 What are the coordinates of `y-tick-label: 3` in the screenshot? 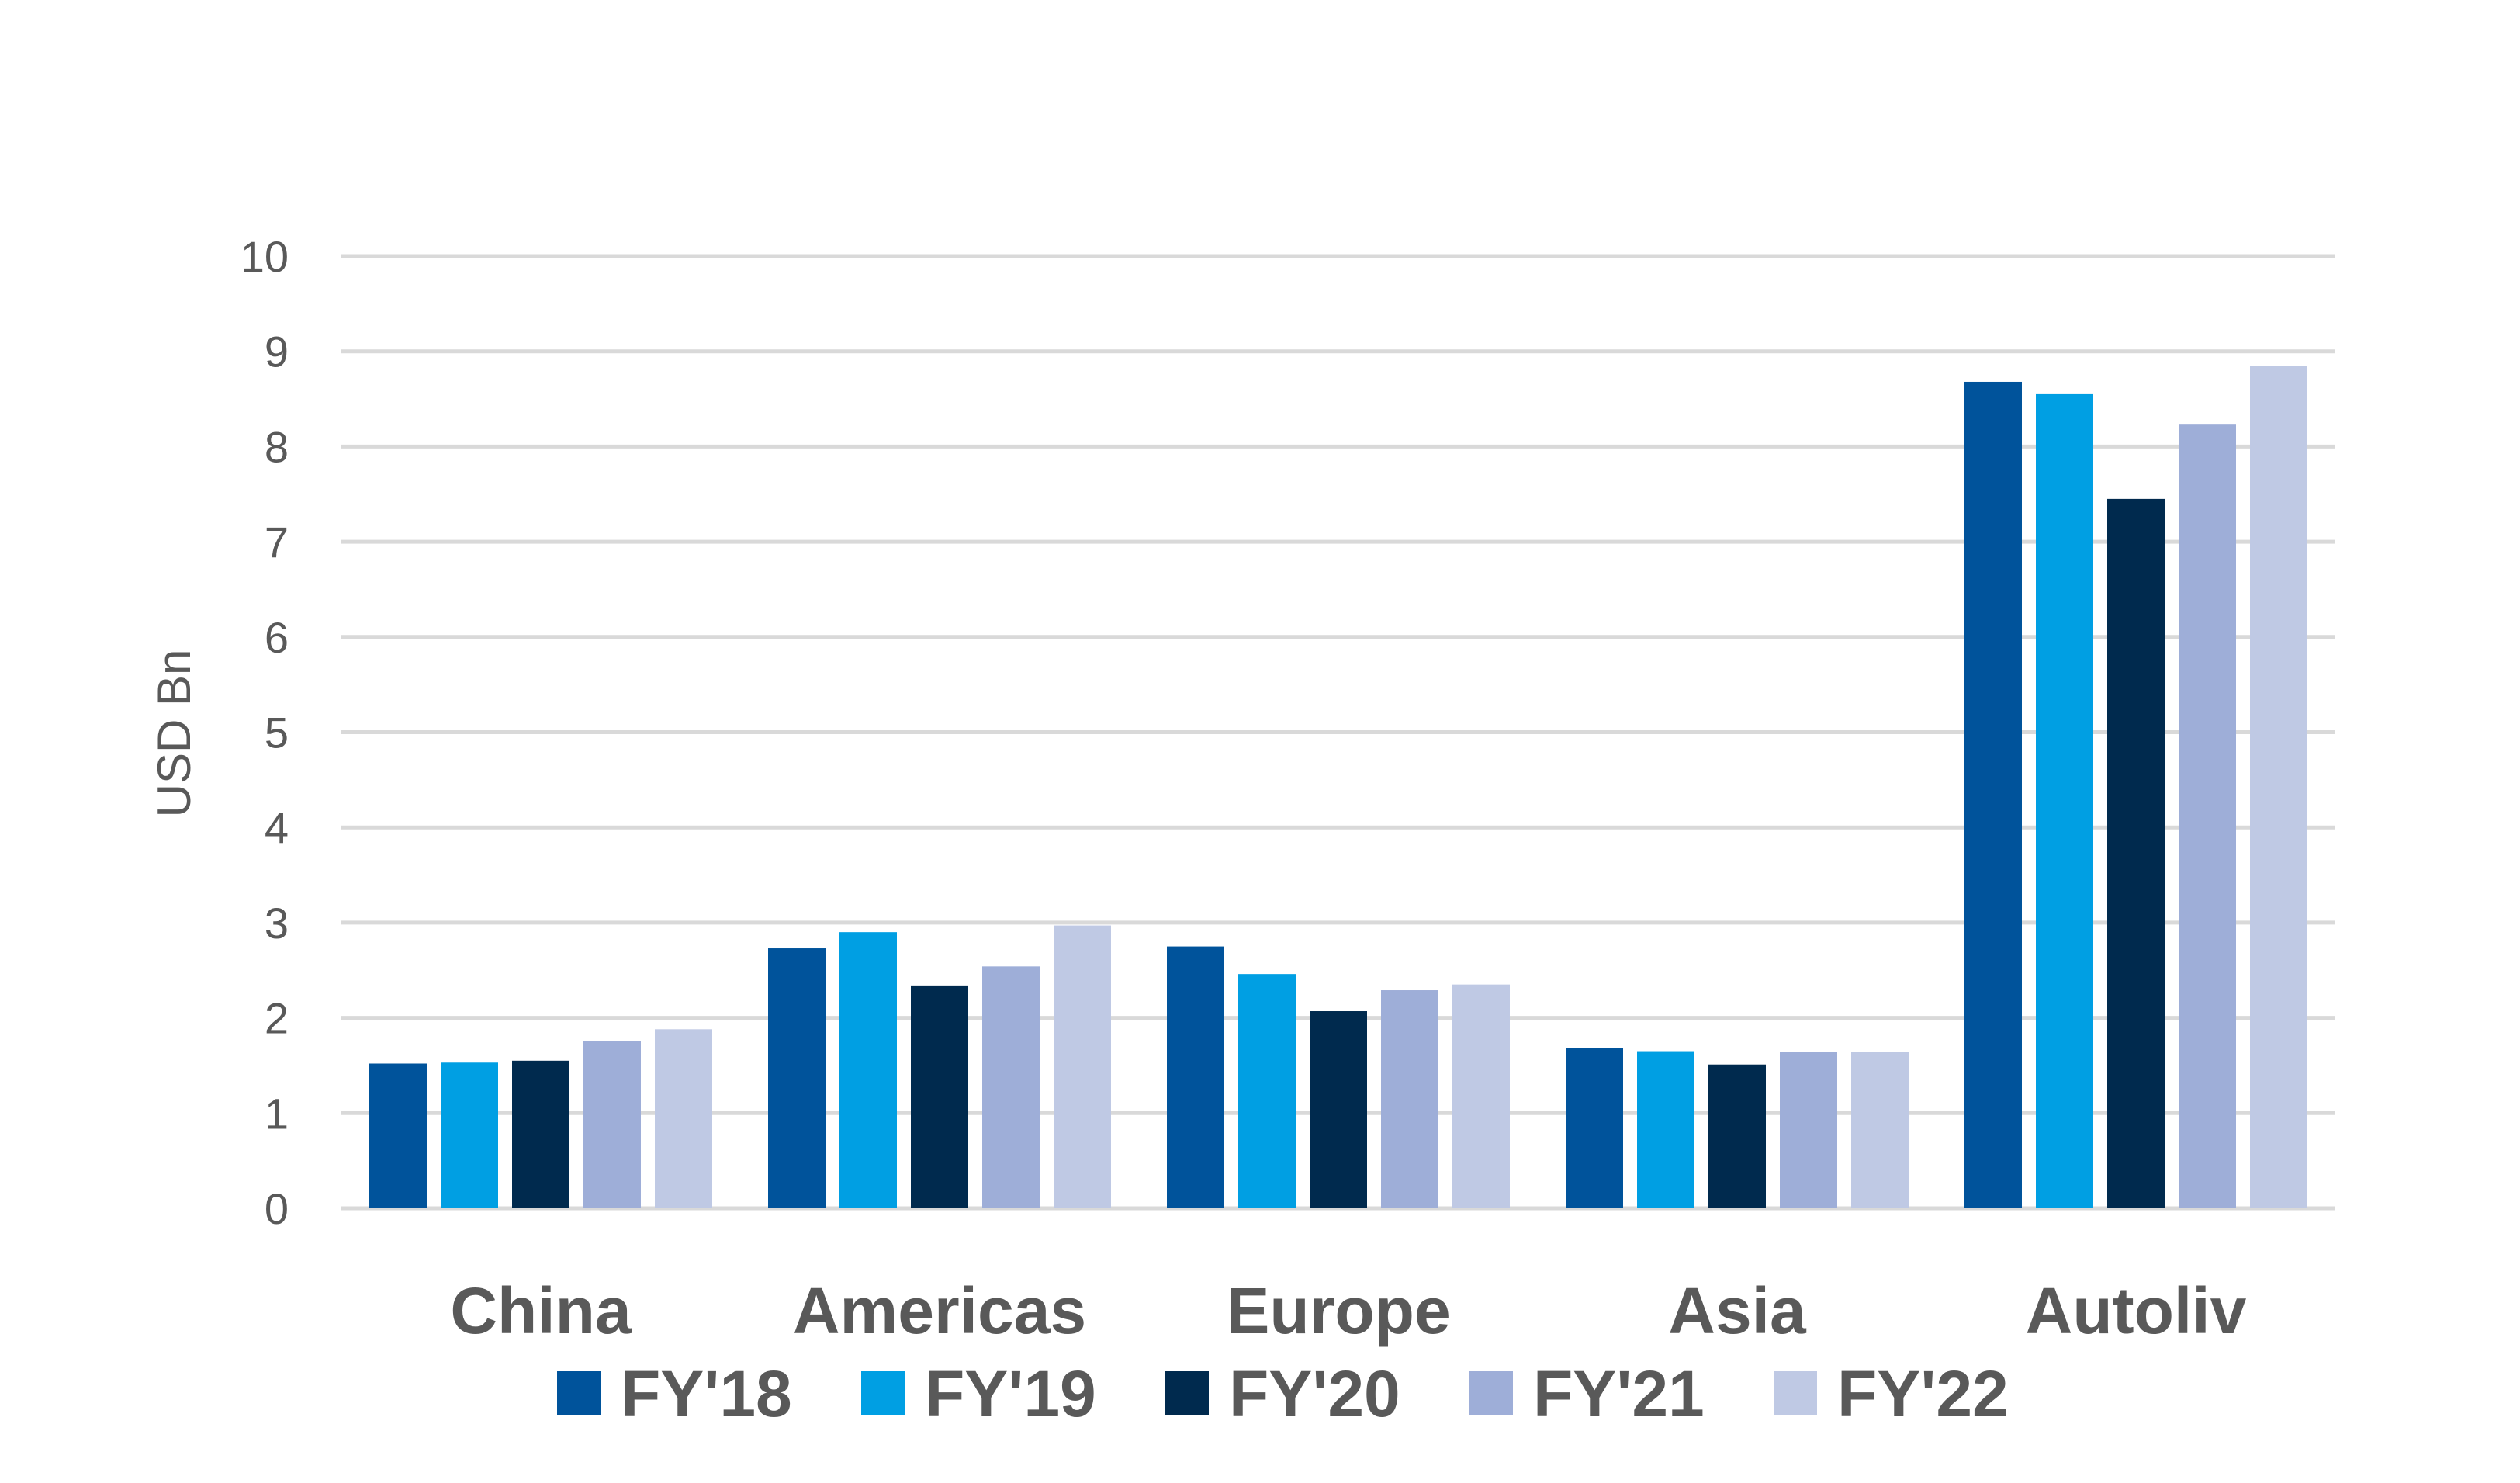 It's located at (277, 924).